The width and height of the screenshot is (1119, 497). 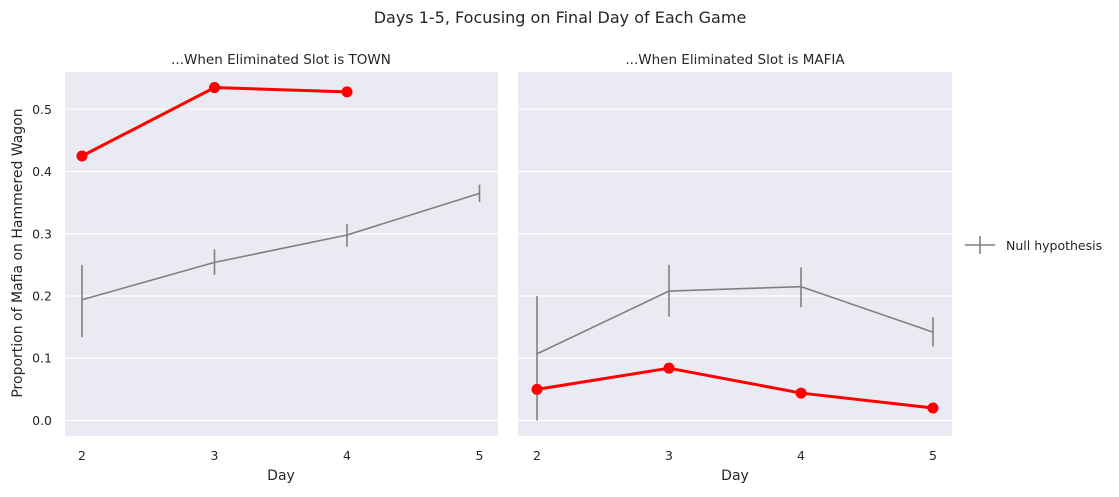 I want to click on y-tick-label: 0.2, so click(x=42, y=296).